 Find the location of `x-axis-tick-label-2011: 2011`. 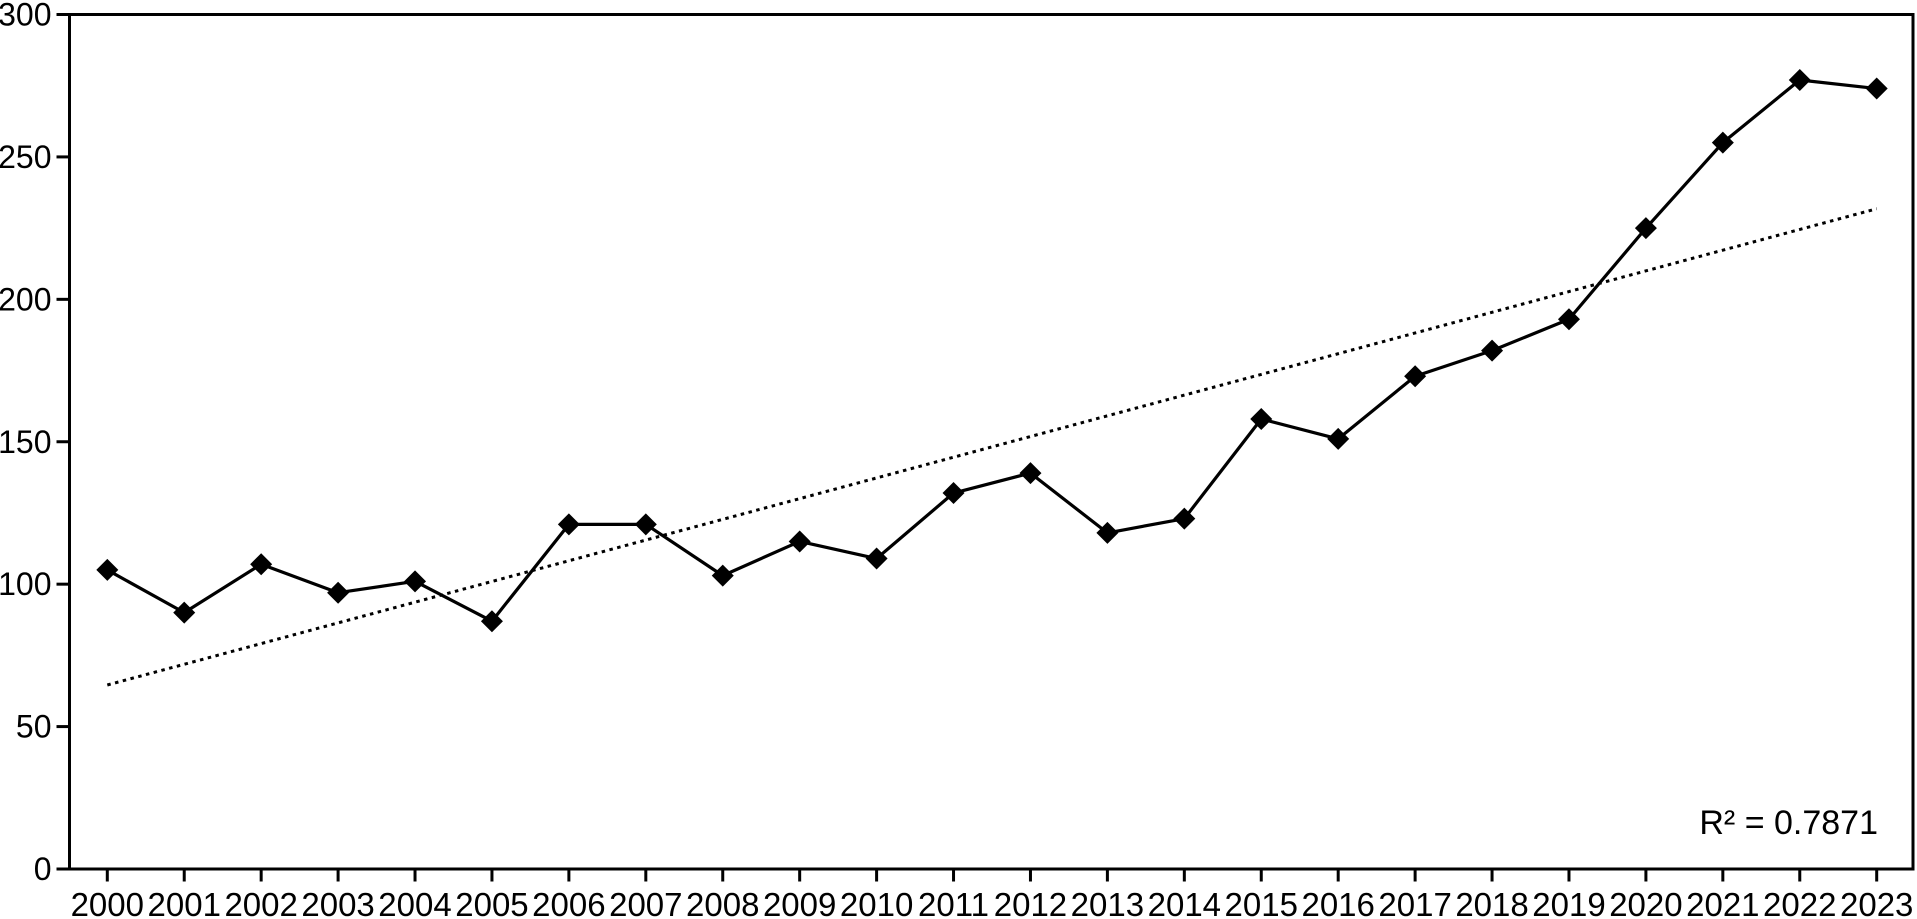

x-axis-tick-label-2011: 2011 is located at coordinates (953, 902).